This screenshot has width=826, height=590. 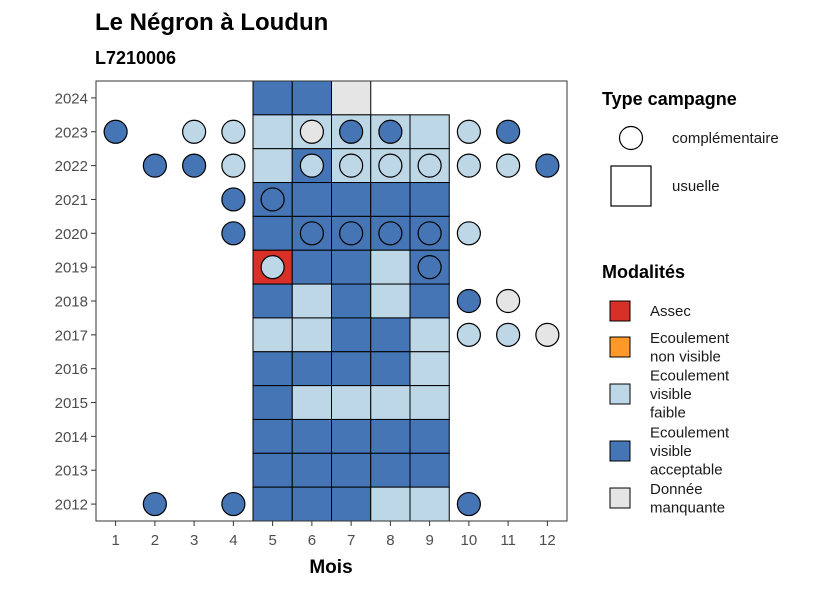 I want to click on legend-color-title: Modalités, so click(x=643, y=272).